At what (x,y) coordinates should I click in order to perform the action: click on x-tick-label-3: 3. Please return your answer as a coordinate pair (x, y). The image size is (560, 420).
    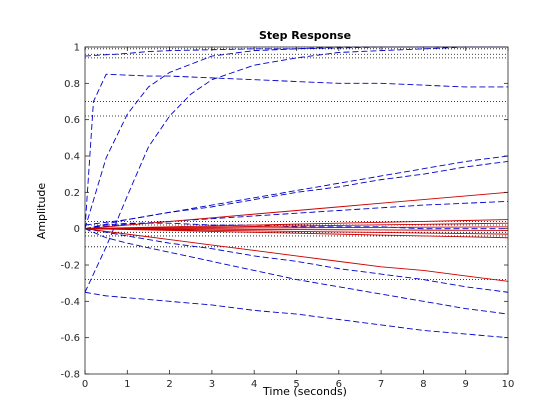
    Looking at the image, I should click on (212, 384).